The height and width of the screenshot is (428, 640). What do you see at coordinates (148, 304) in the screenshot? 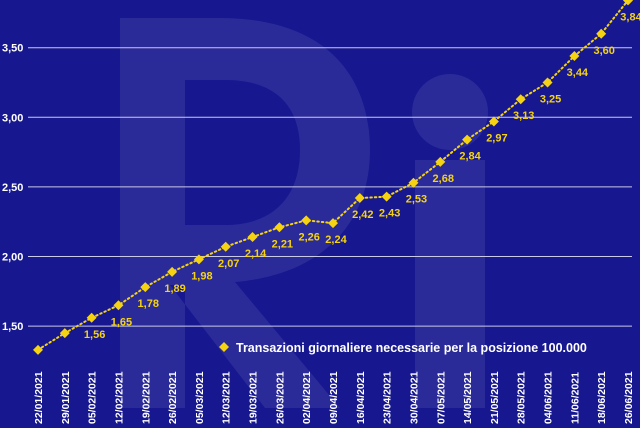
I see `data-label: 1,78` at bounding box center [148, 304].